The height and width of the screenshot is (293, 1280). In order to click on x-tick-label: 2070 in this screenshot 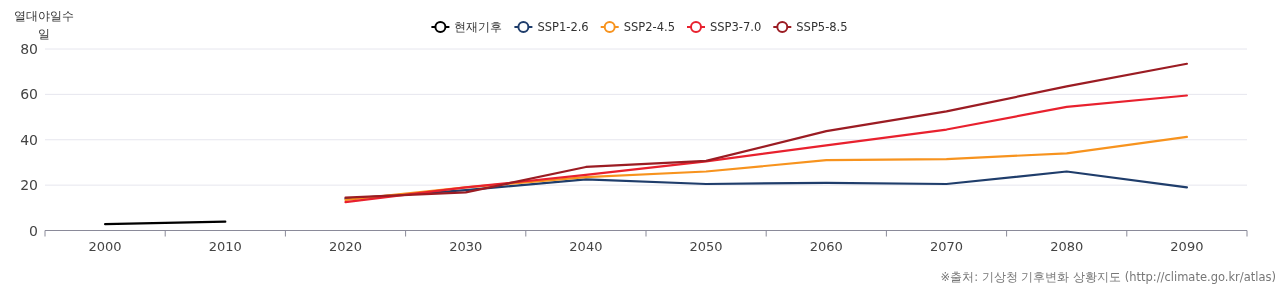, I will do `click(946, 246)`.